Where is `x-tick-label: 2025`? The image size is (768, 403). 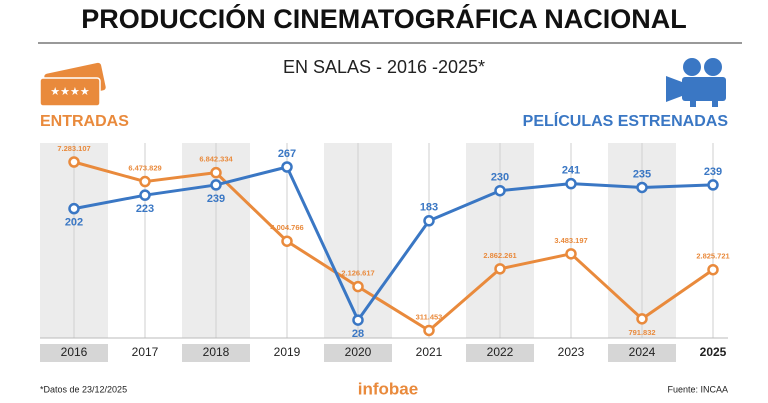
x-tick-label: 2025 is located at coordinates (713, 352).